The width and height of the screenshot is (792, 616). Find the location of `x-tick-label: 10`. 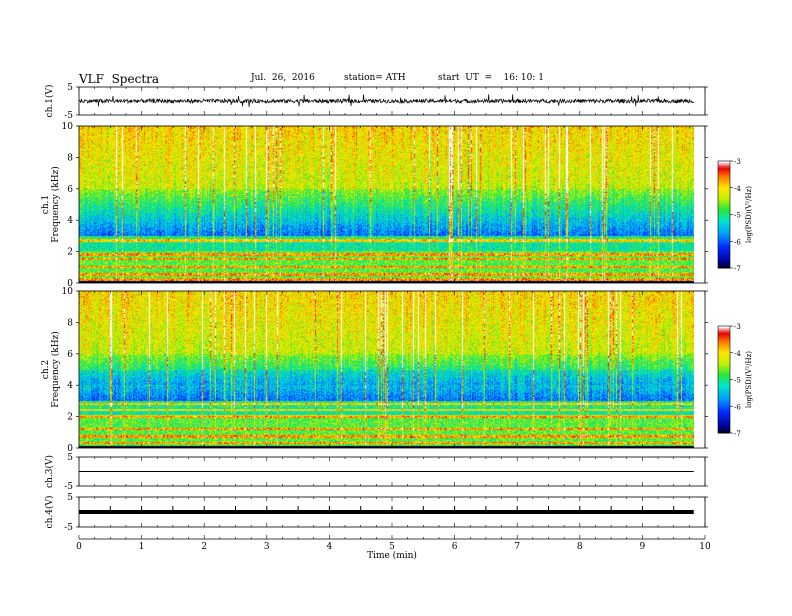

x-tick-label: 10 is located at coordinates (705, 547).